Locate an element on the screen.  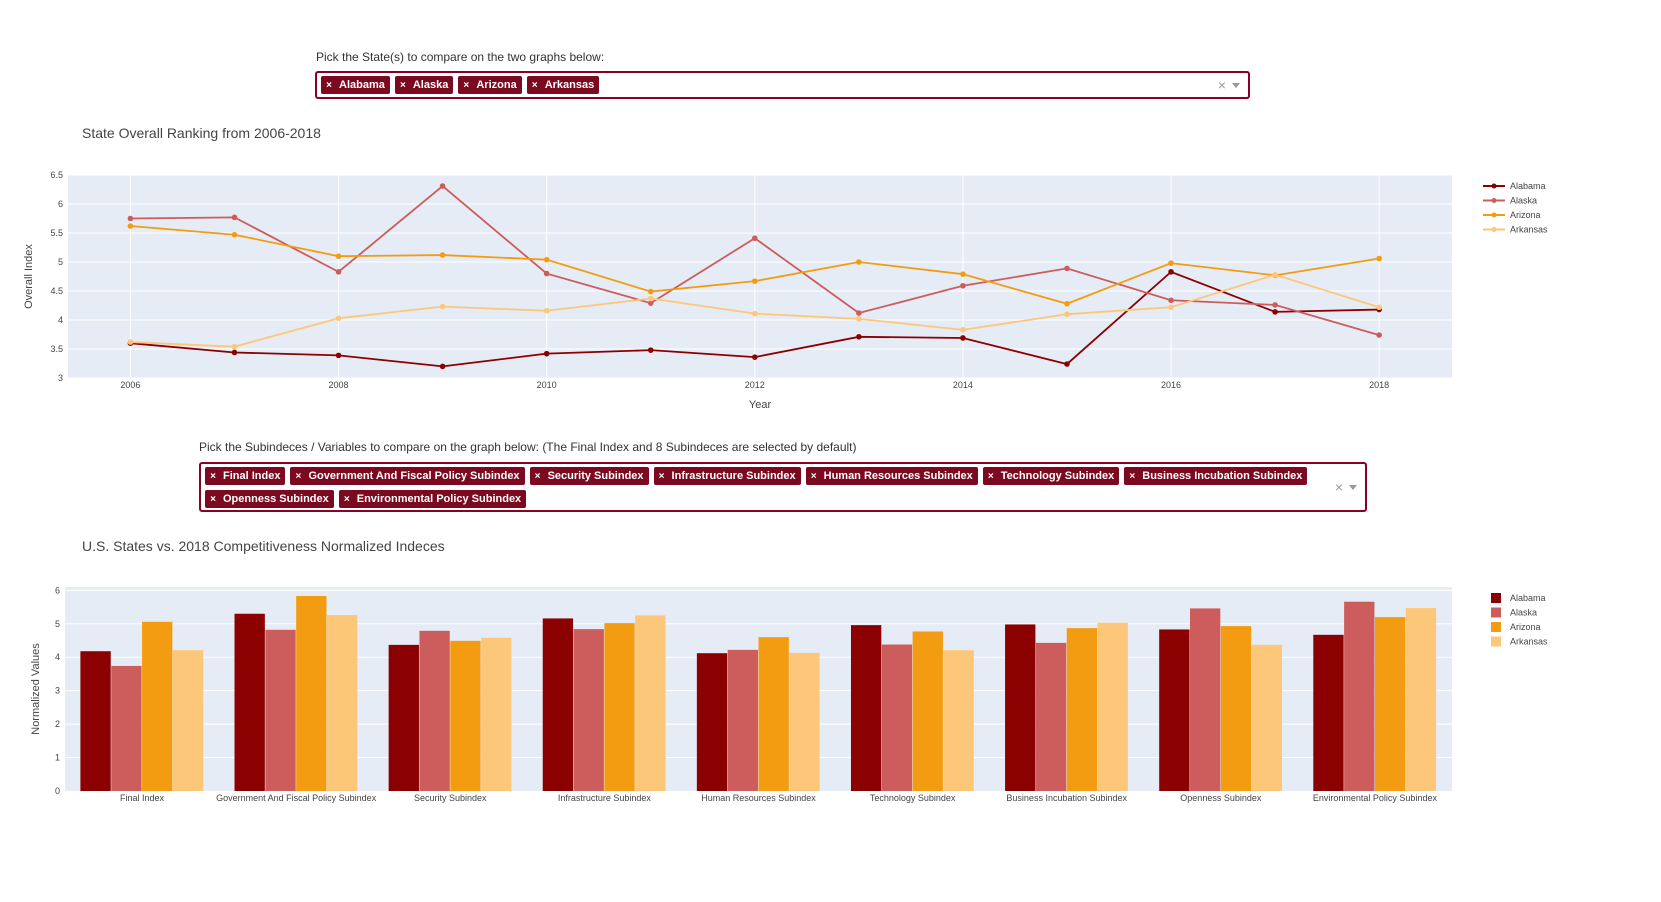
chevron-down-icon is located at coordinates (1353, 487).